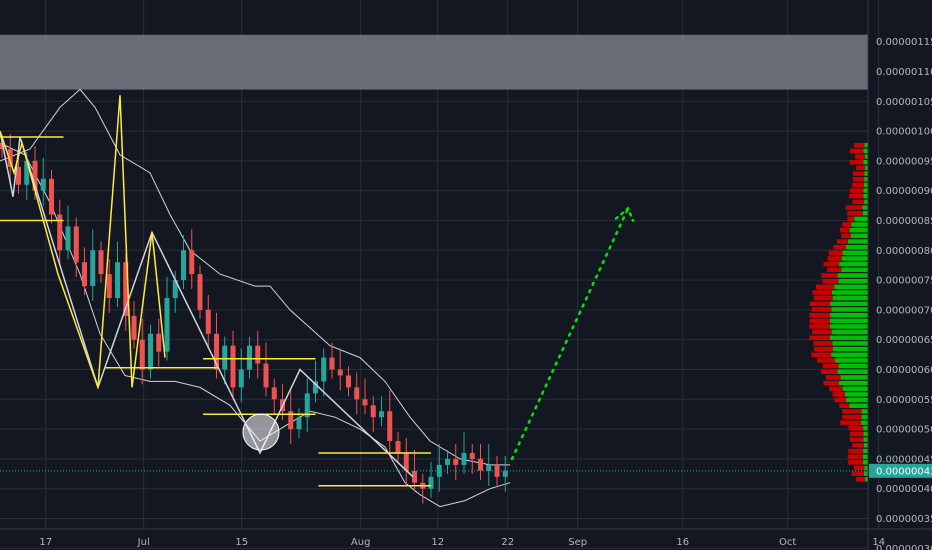 This screenshot has height=550, width=932. Describe the element at coordinates (261, 432) in the screenshot. I see `highlight-circle` at that location.